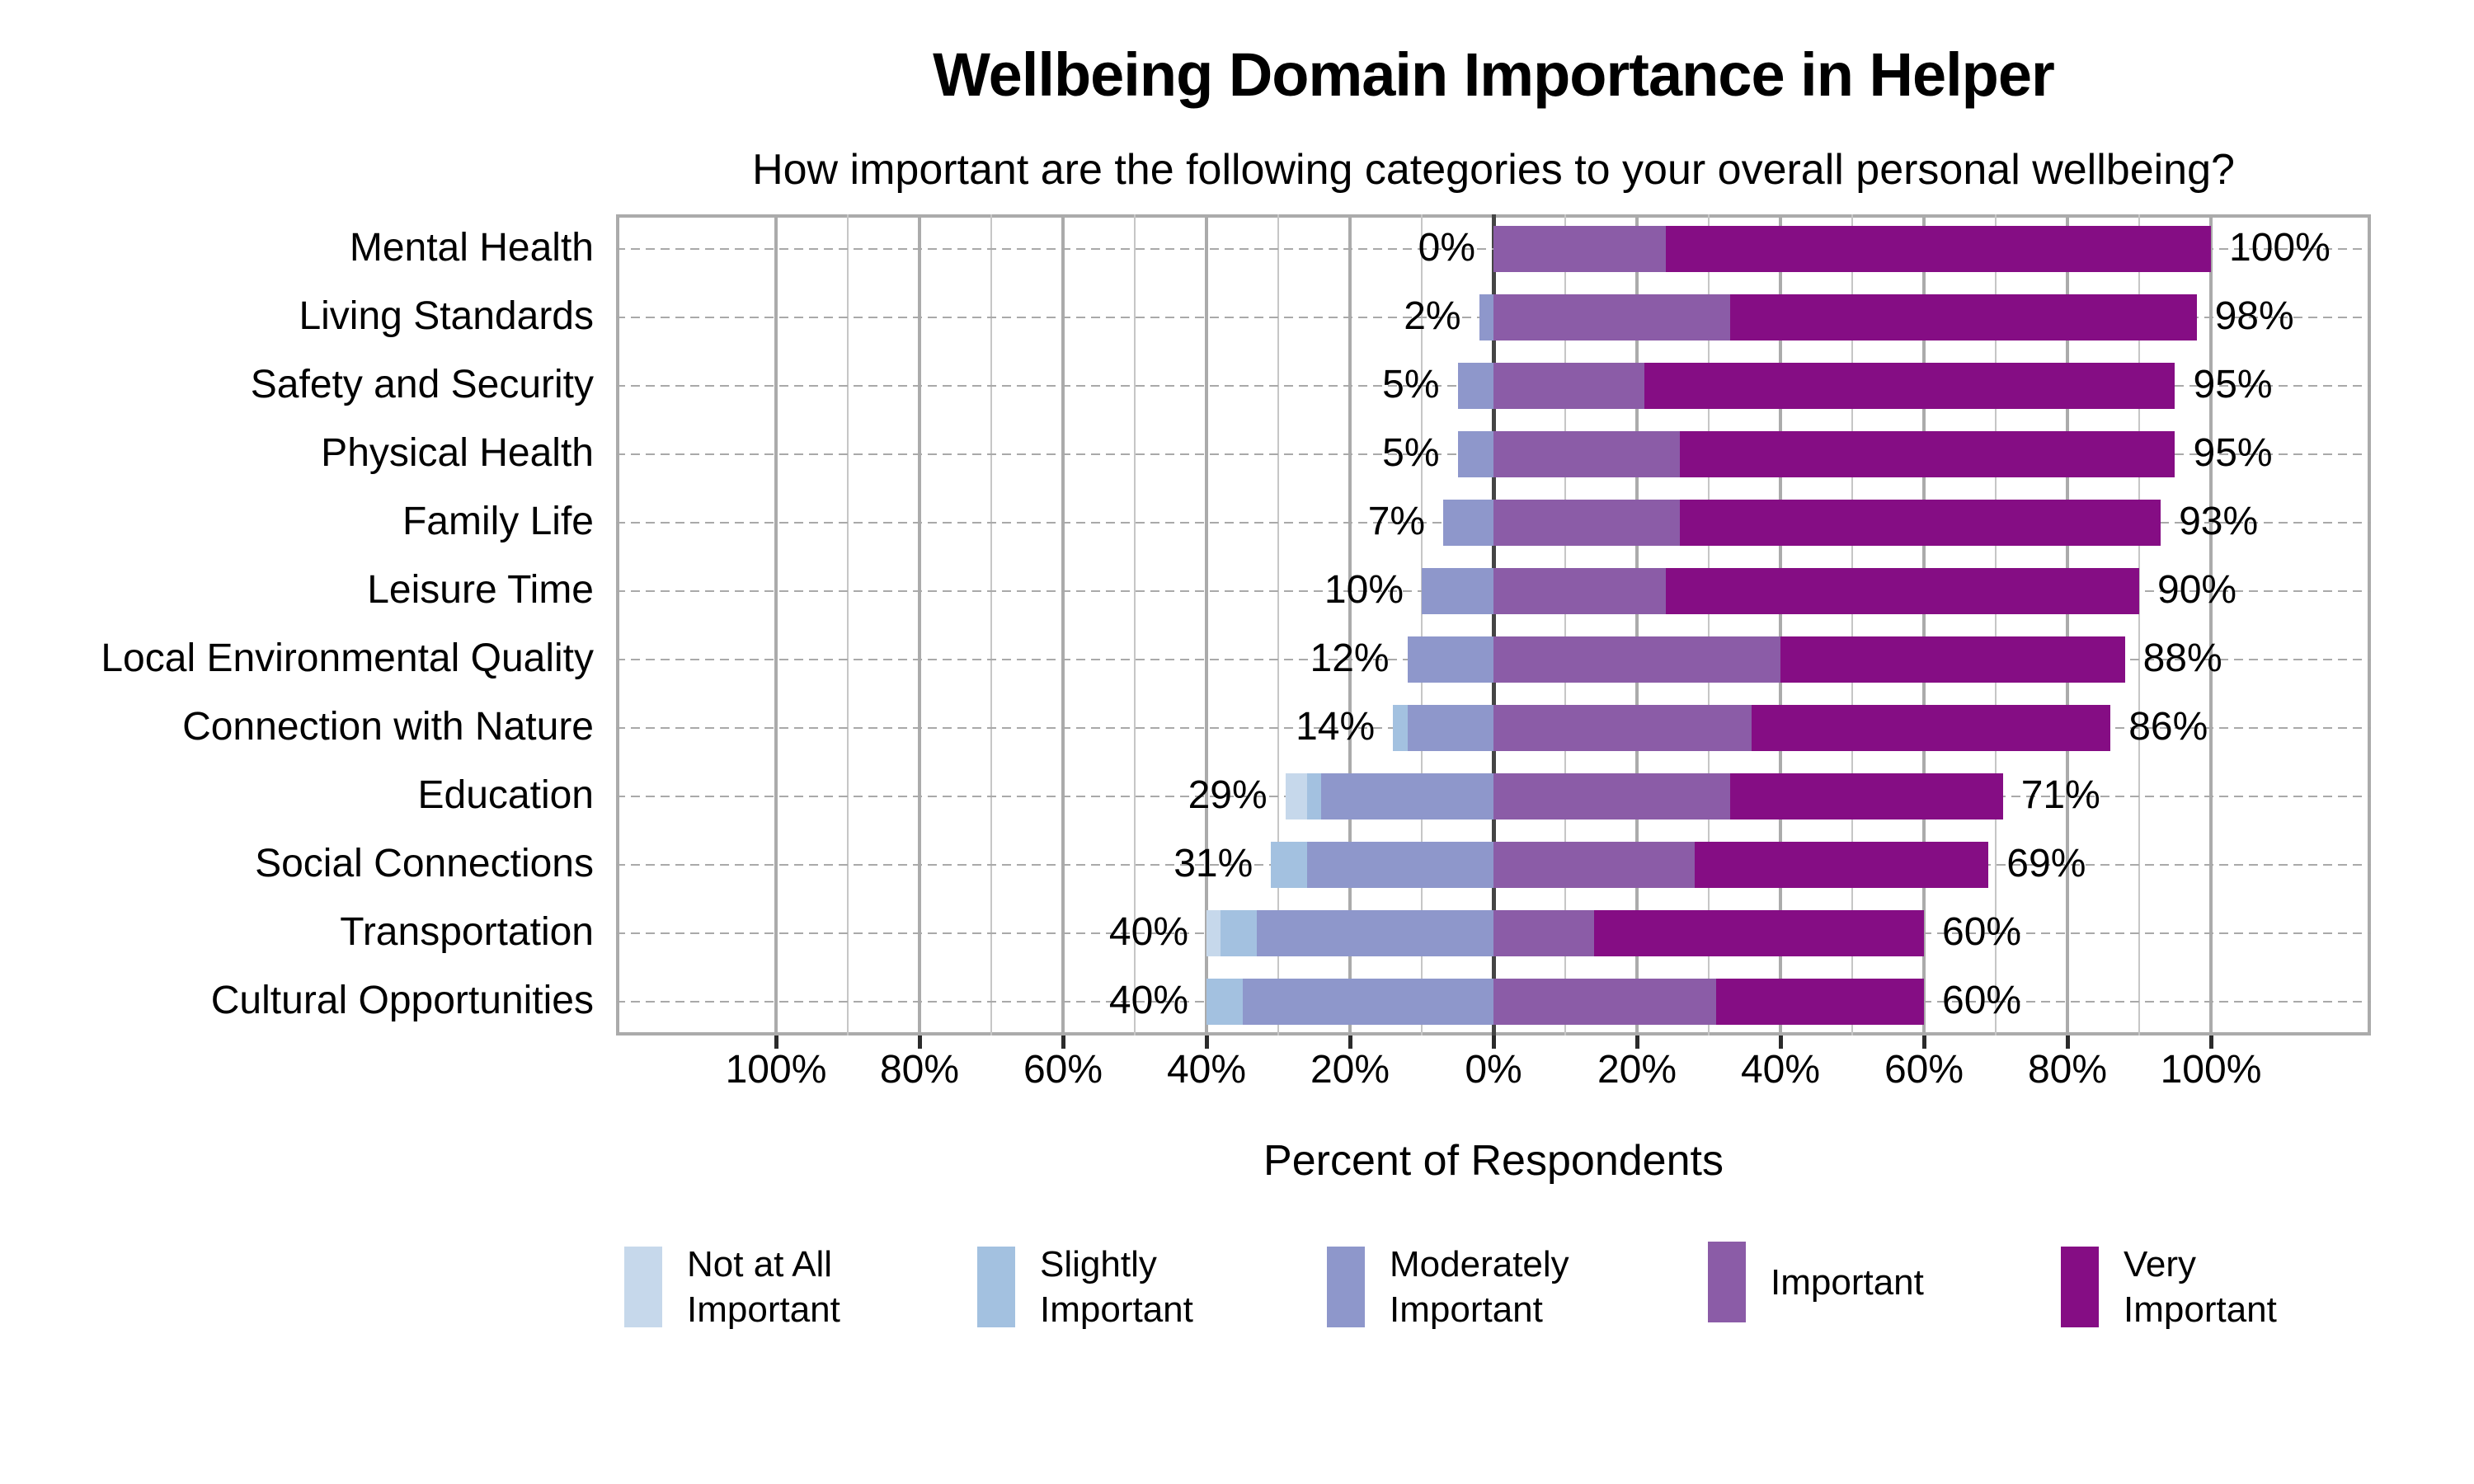  I want to click on right-total-label: 98%, so click(2254, 316).